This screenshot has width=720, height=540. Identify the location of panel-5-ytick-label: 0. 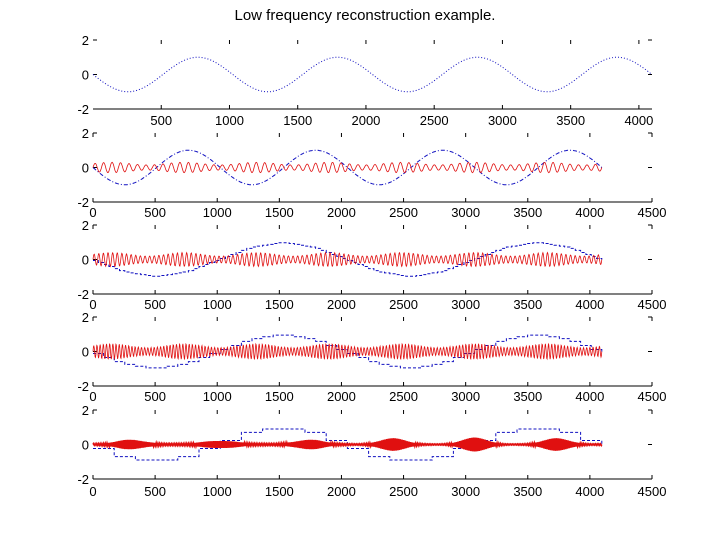
(85, 445).